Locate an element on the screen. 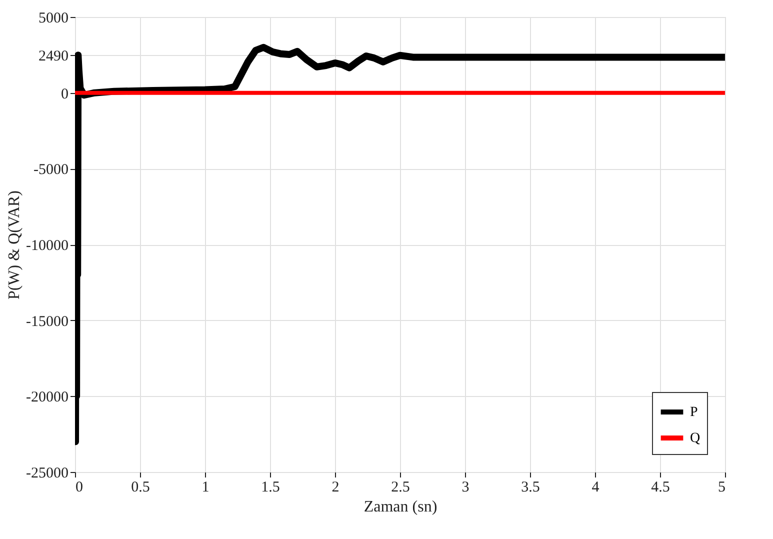 The height and width of the screenshot is (539, 773). legend-label: P is located at coordinates (694, 412).